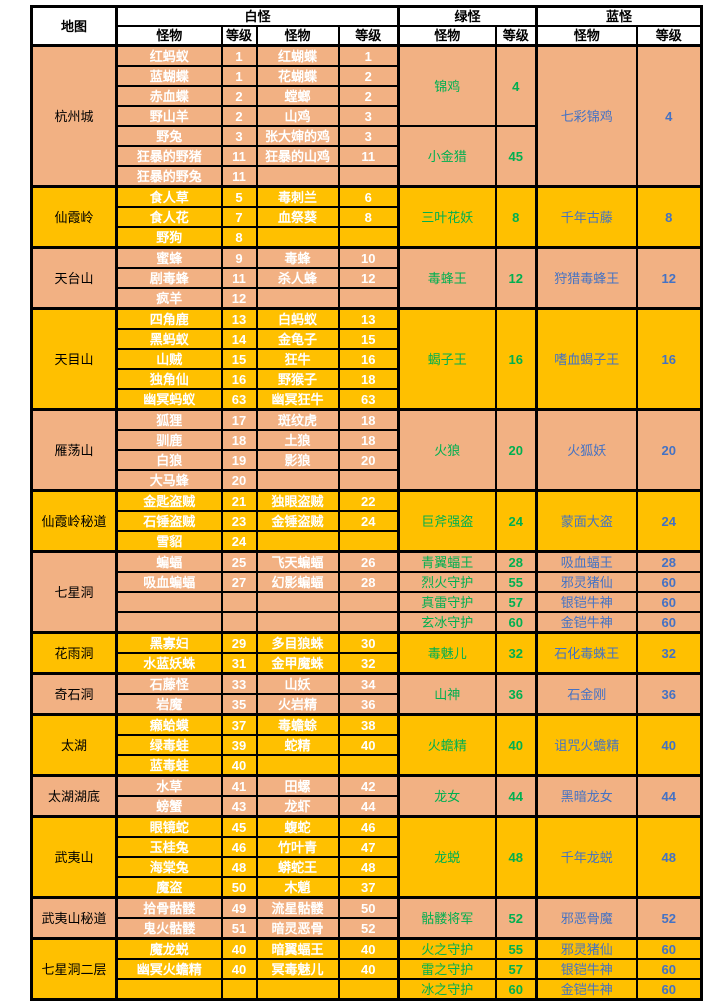  What do you see at coordinates (239, 683) in the screenshot?
I see `white-level-cell: 33` at bounding box center [239, 683].